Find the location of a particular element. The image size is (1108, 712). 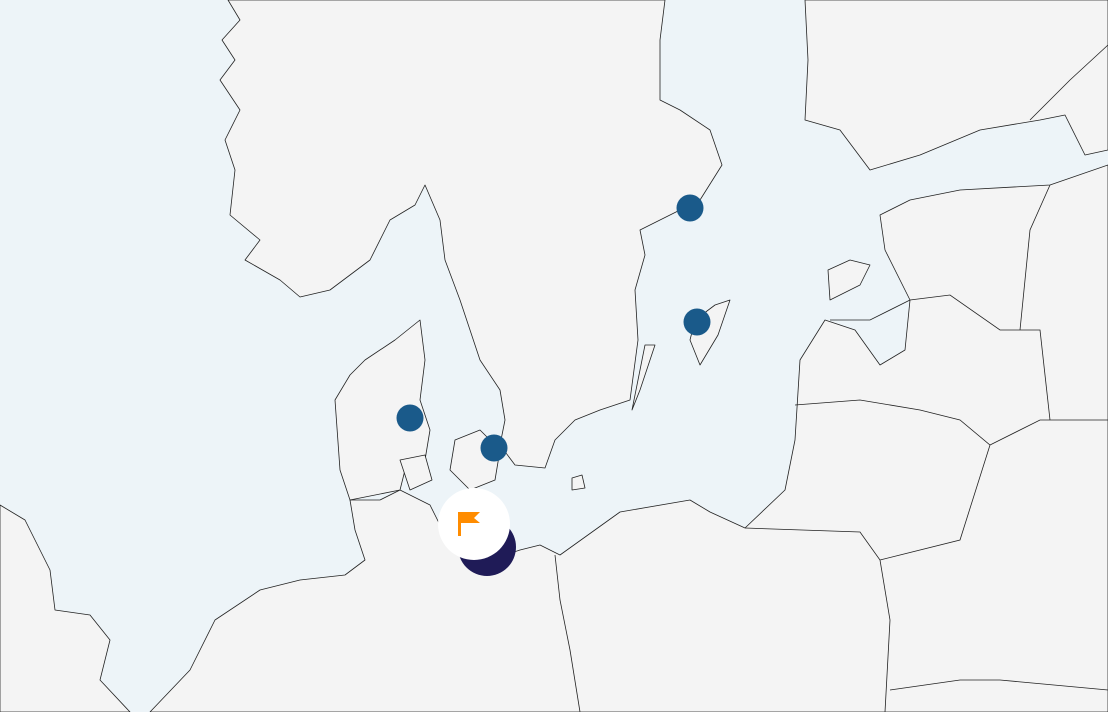

flag-marker-background is located at coordinates (474, 524).